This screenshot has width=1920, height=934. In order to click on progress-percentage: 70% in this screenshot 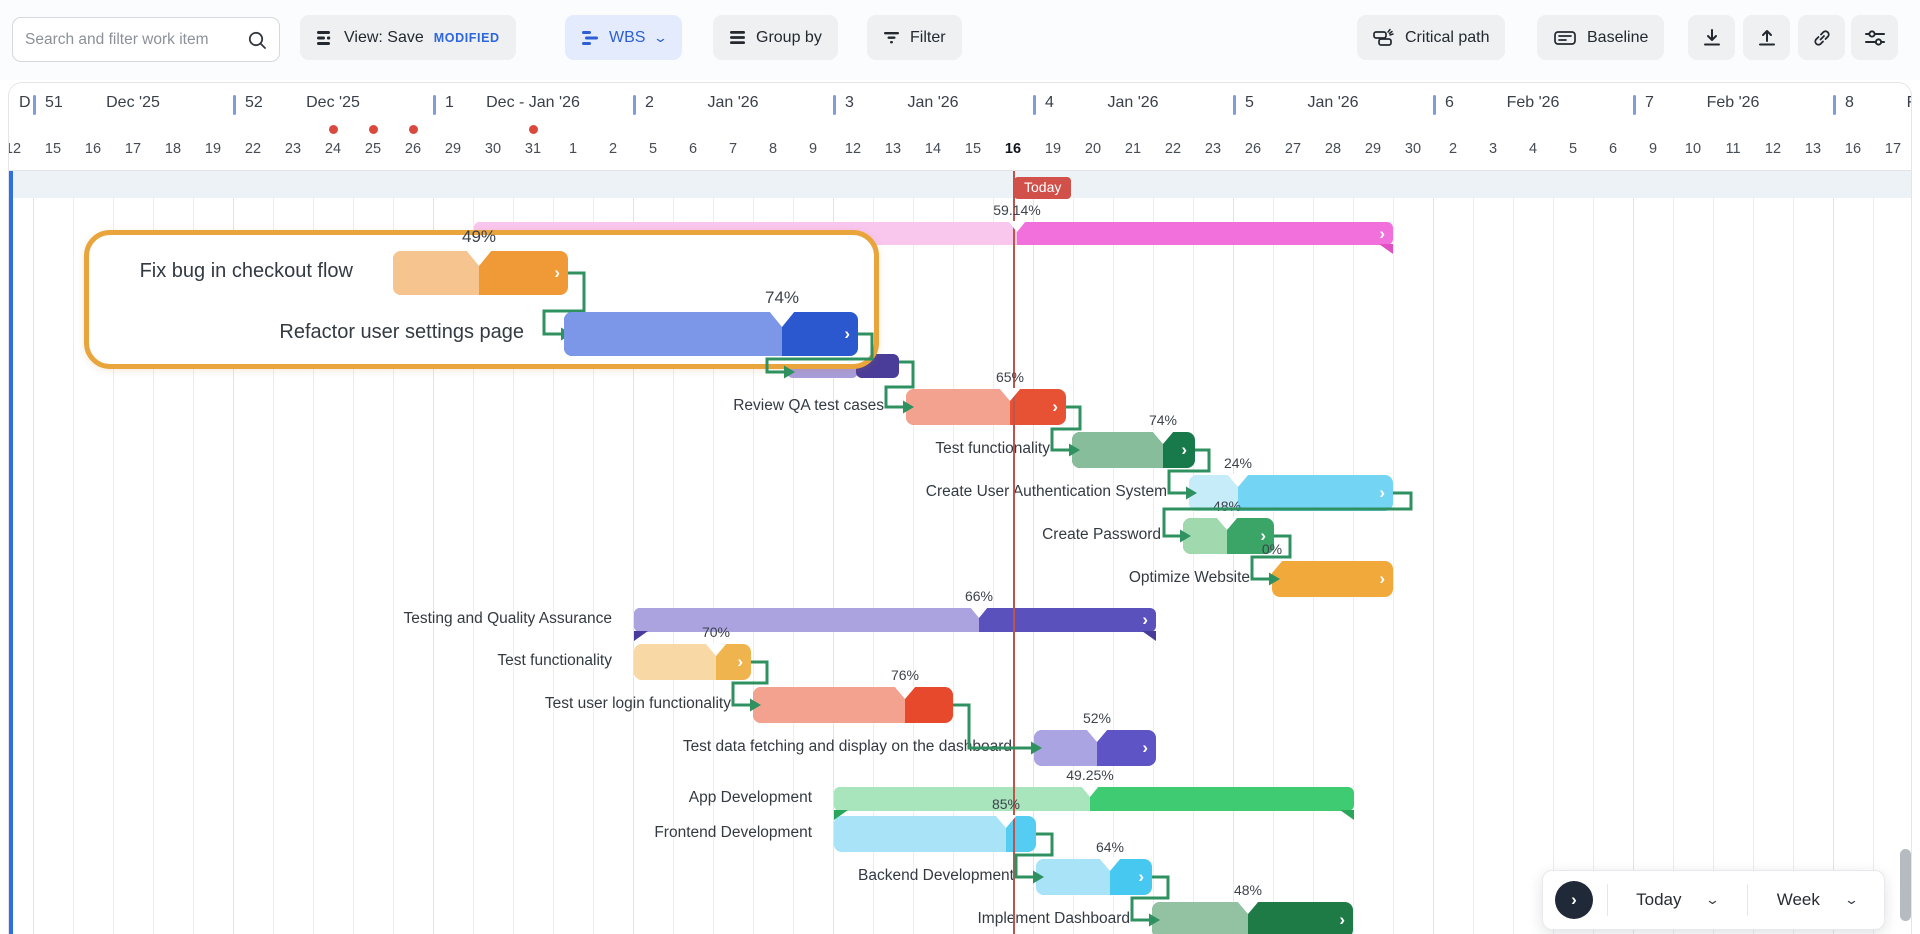, I will do `click(716, 632)`.